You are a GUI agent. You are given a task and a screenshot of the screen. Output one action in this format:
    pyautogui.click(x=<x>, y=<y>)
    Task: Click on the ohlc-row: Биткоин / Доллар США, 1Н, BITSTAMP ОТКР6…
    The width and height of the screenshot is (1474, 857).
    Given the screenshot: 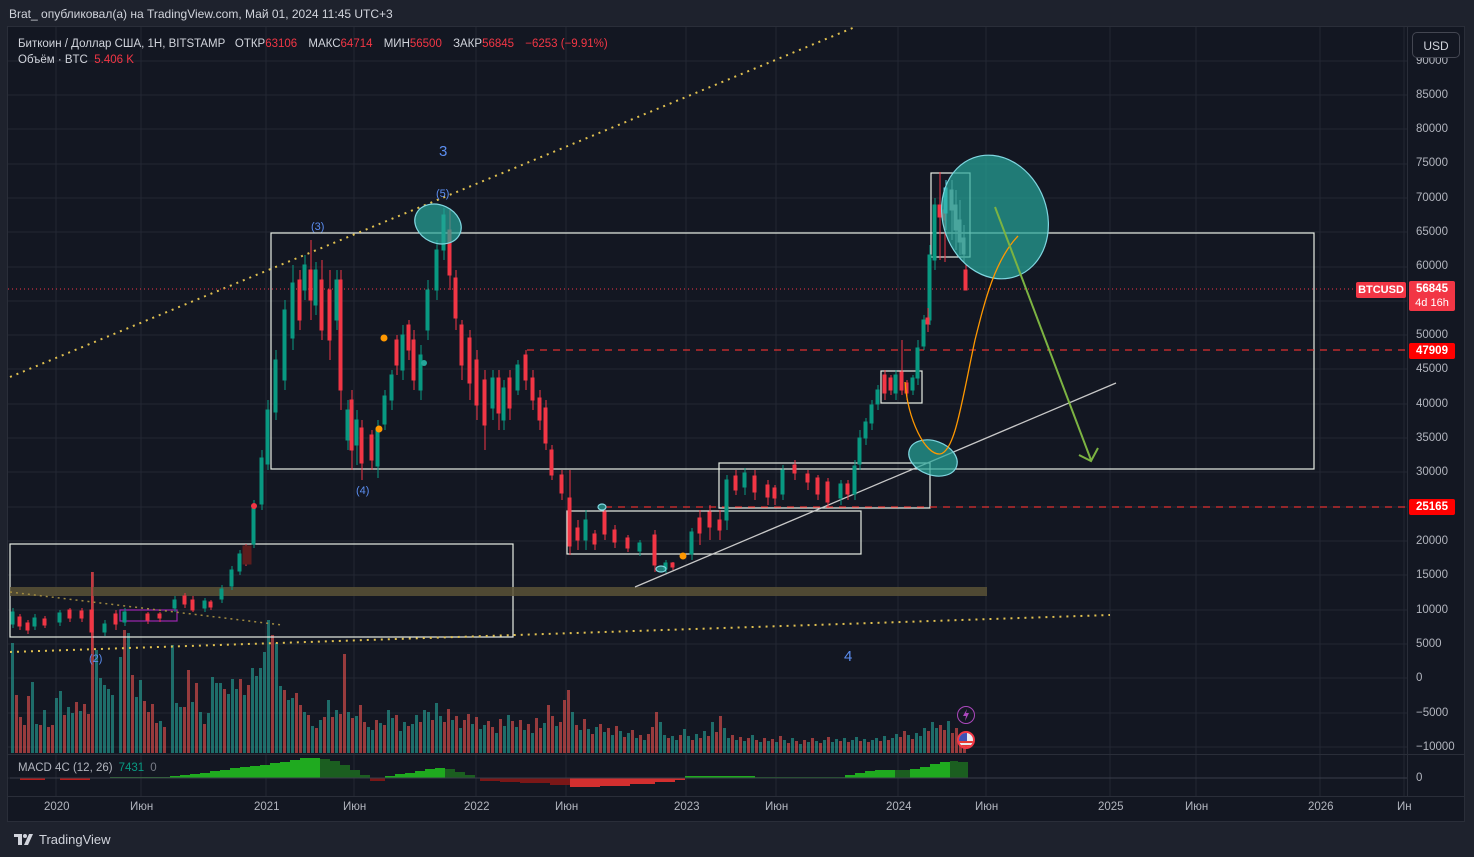 What is the action you would take?
    pyautogui.click(x=317, y=44)
    